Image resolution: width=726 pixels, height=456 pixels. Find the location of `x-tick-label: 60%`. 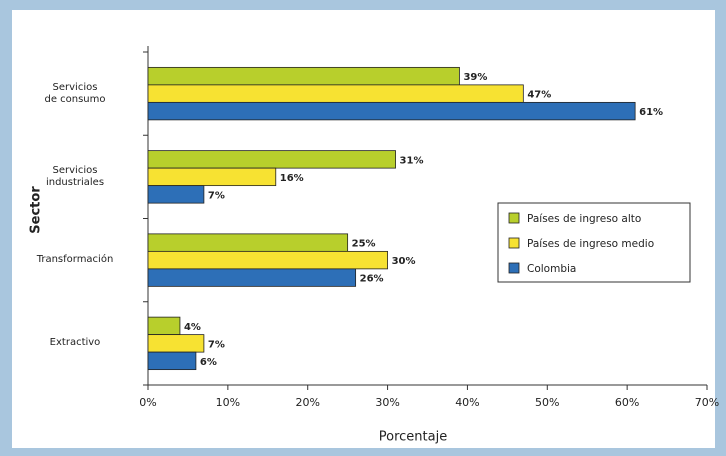

x-tick-label: 60% is located at coordinates (627, 402).